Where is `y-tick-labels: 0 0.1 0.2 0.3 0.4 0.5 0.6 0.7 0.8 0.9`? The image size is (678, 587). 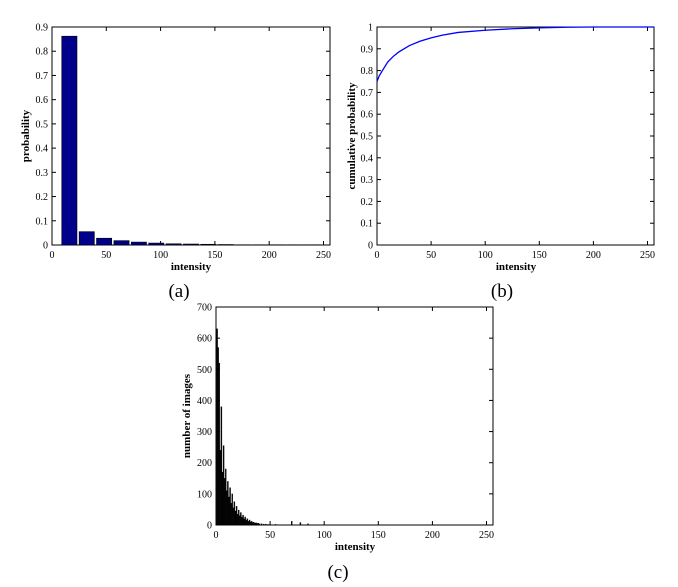 y-tick-labels: 0 0.1 0.2 0.3 0.4 0.5 0.6 0.7 0.8 0.9 is located at coordinates (42, 137).